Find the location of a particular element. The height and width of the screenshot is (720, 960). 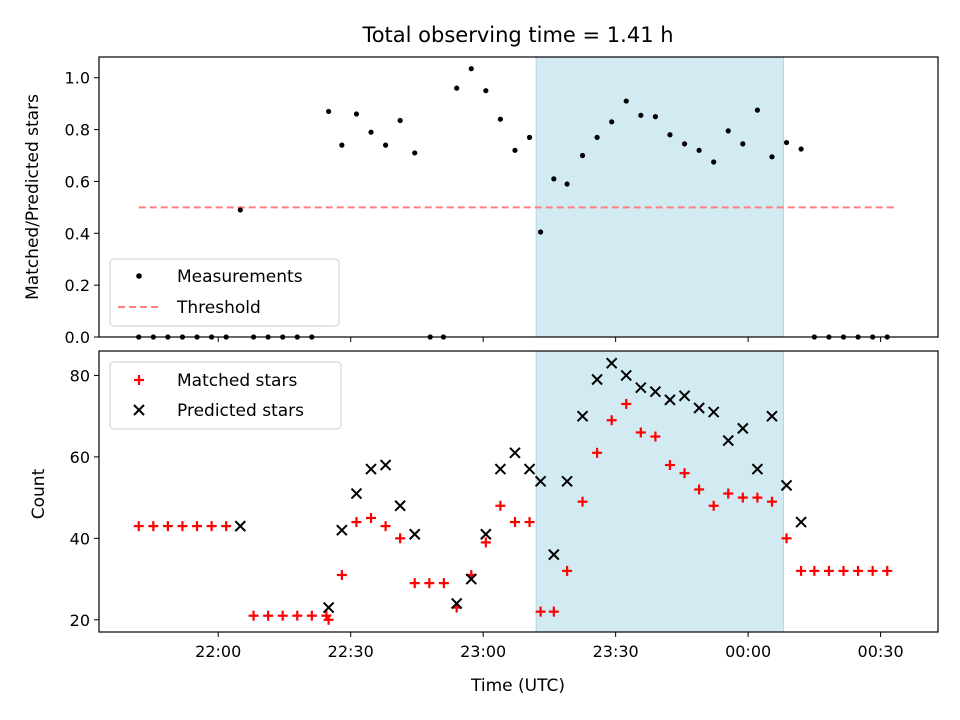

bottom-xlabel: Time (UTC) is located at coordinates (517, 686).